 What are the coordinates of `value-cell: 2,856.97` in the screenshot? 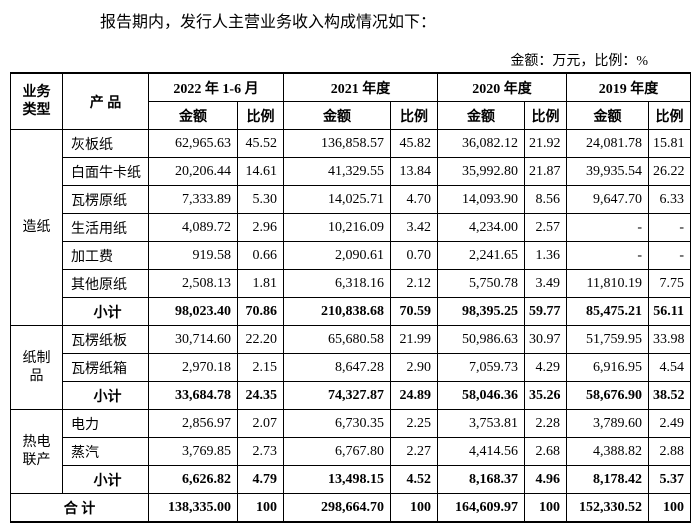 It's located at (193, 423).